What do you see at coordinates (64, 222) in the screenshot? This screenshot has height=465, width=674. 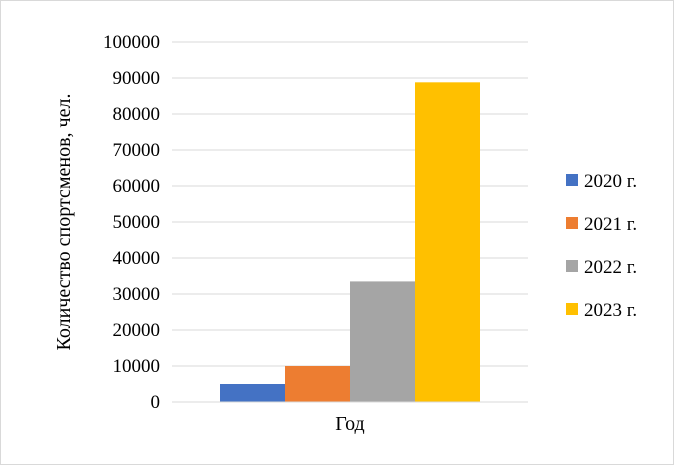 I see `y-axis-title: Количество спортсменов, чел.` at bounding box center [64, 222].